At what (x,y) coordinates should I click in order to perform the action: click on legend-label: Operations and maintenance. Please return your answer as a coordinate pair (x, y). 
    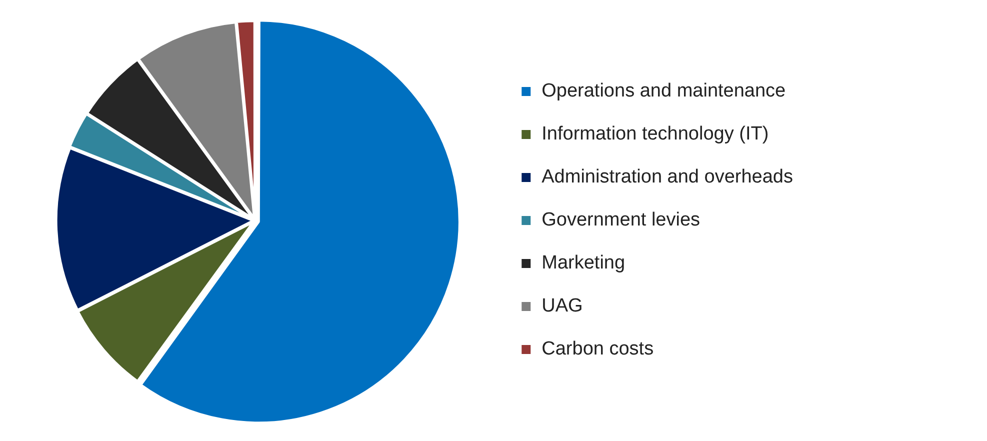
    Looking at the image, I should click on (664, 91).